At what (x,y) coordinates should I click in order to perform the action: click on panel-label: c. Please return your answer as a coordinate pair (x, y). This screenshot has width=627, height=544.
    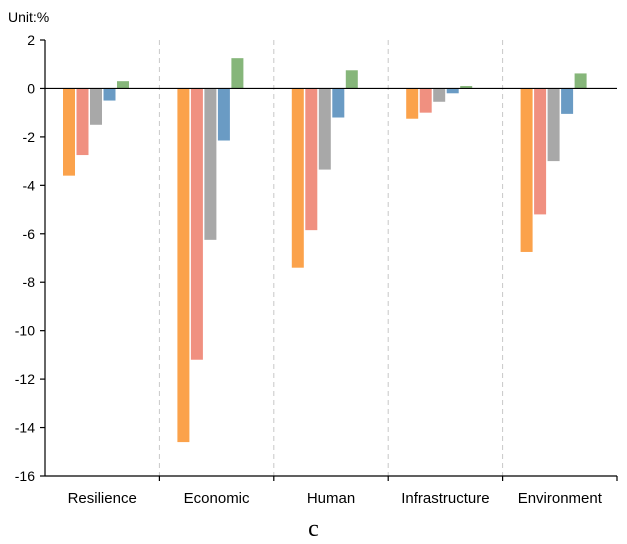
    Looking at the image, I should click on (313, 529).